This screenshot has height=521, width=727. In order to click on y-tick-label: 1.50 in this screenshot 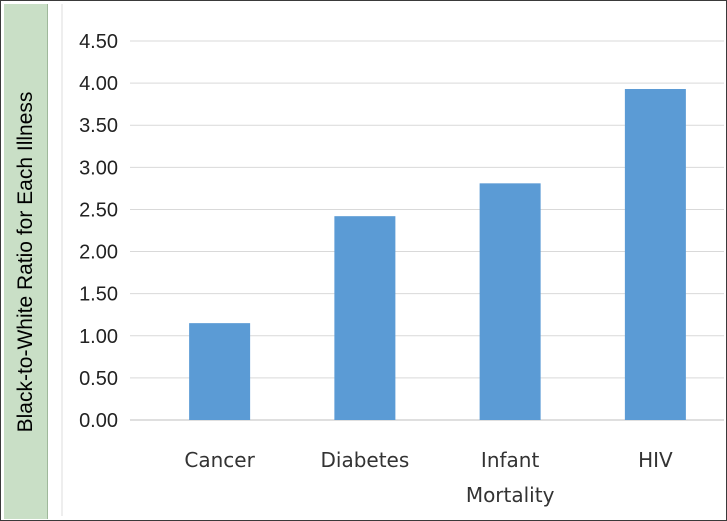, I will do `click(98, 295)`.